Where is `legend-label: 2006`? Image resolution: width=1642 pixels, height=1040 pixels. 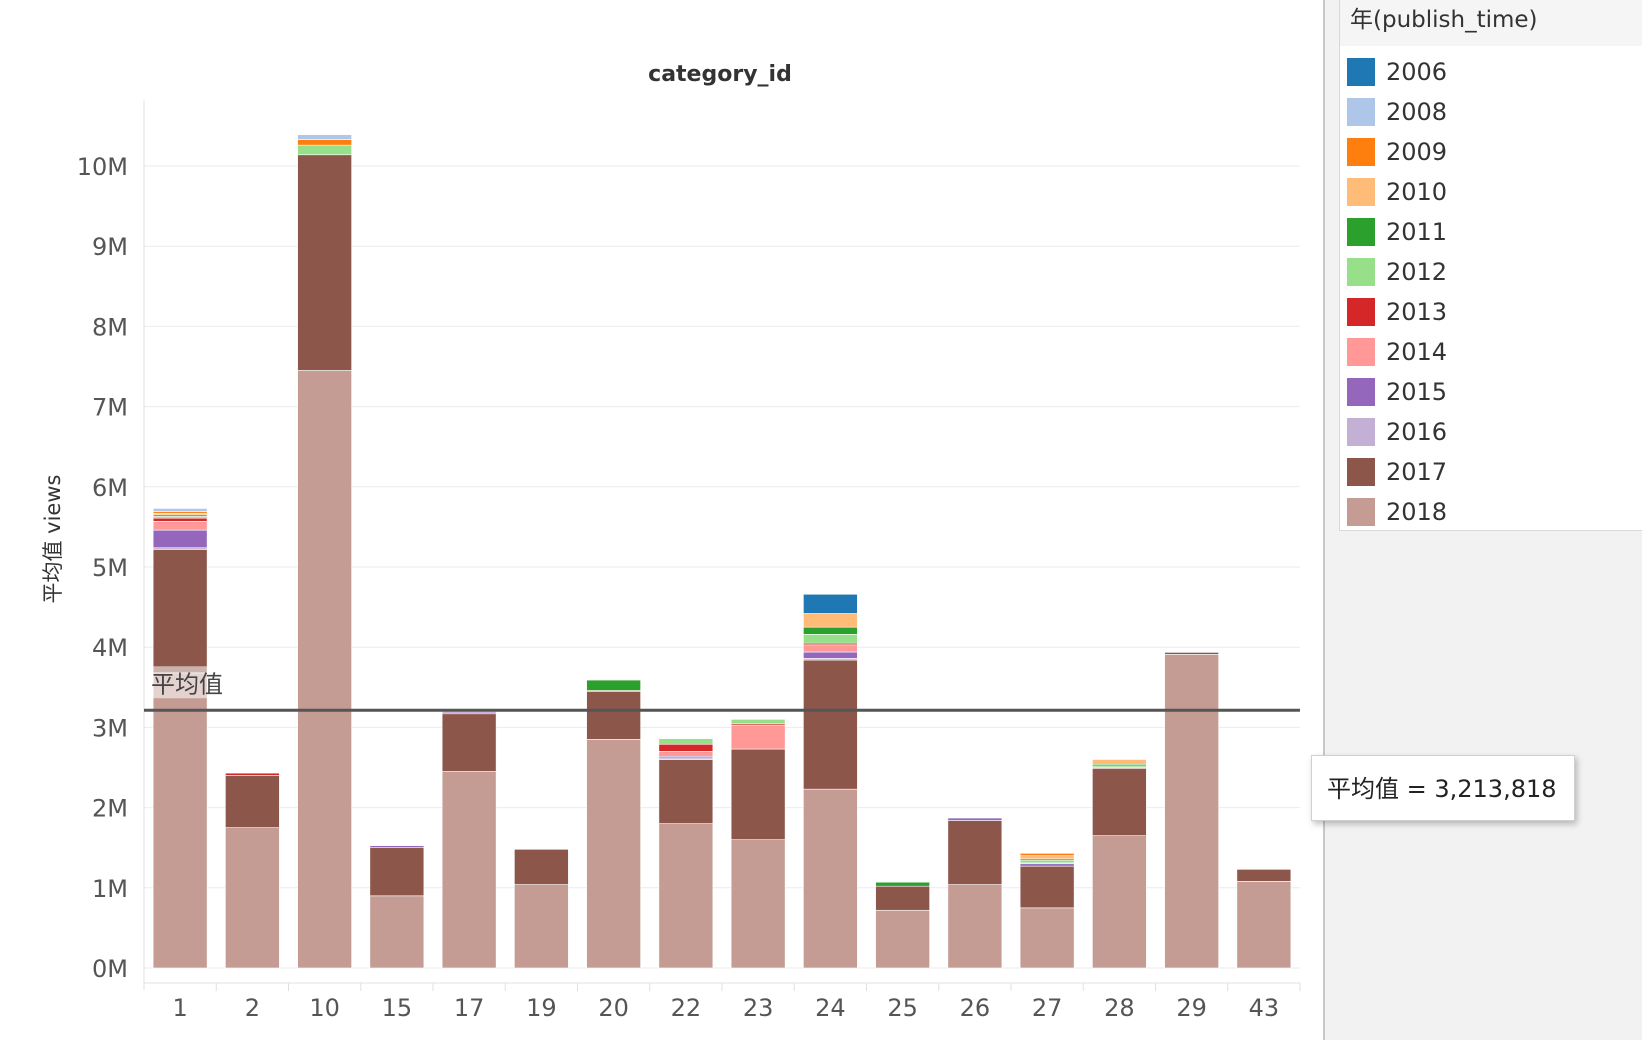 legend-label: 2006 is located at coordinates (1417, 72).